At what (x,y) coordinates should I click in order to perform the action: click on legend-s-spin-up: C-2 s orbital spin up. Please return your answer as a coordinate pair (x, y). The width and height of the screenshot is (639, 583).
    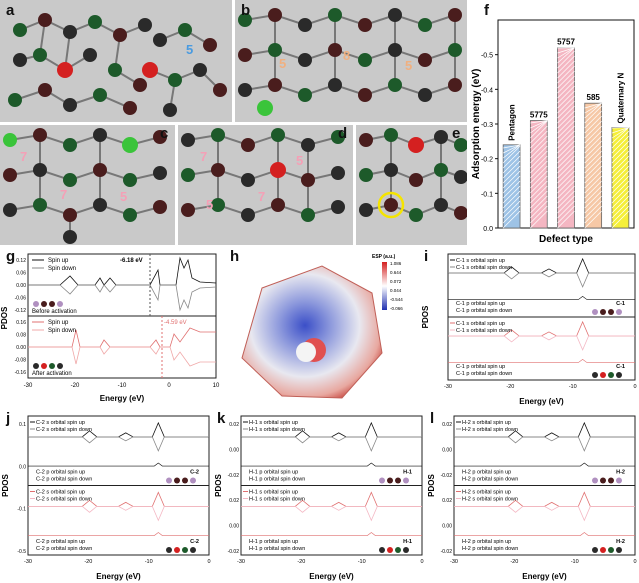
    Looking at the image, I should click on (60, 493).